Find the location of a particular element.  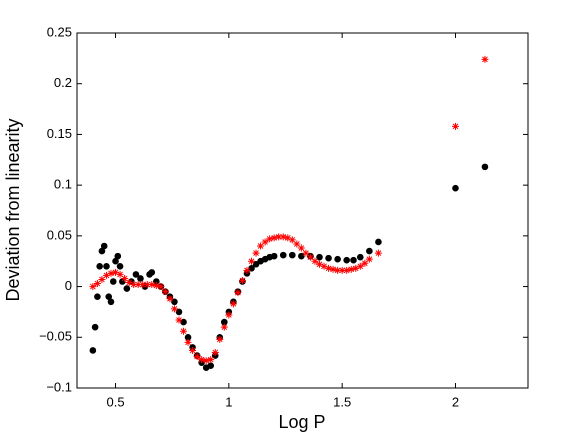

y-tick-label: 0 is located at coordinates (68, 285).